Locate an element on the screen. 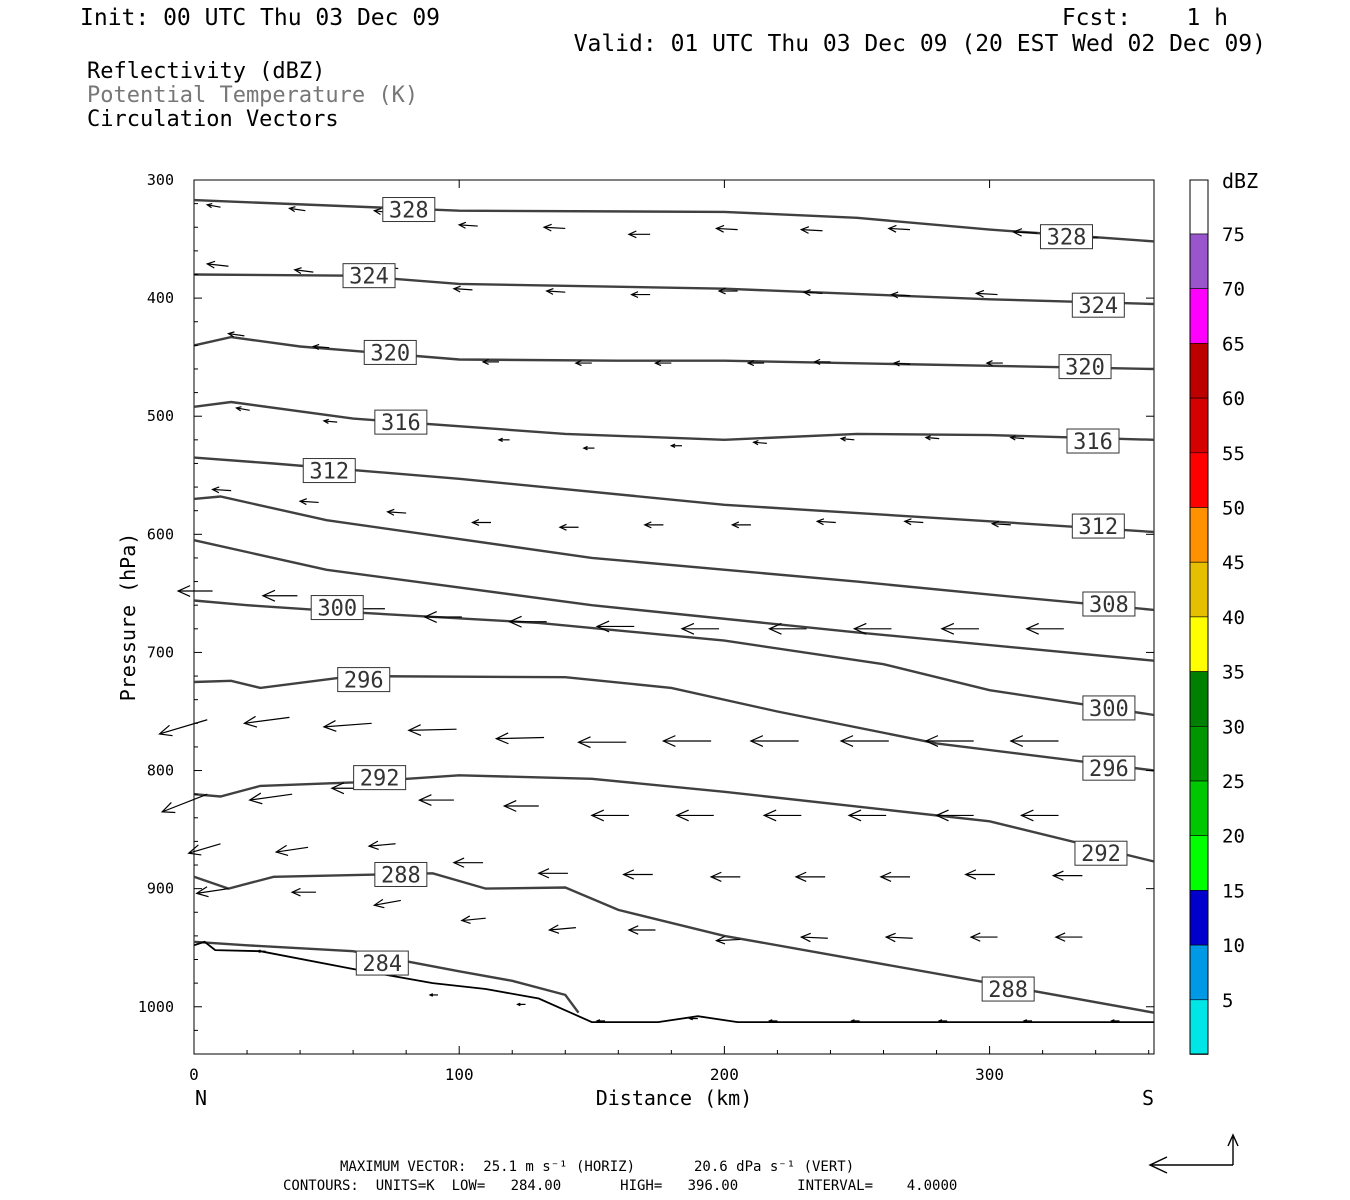 The width and height of the screenshot is (1350, 1200). y-axis-title: Pressure (hPa) is located at coordinates (128, 617).